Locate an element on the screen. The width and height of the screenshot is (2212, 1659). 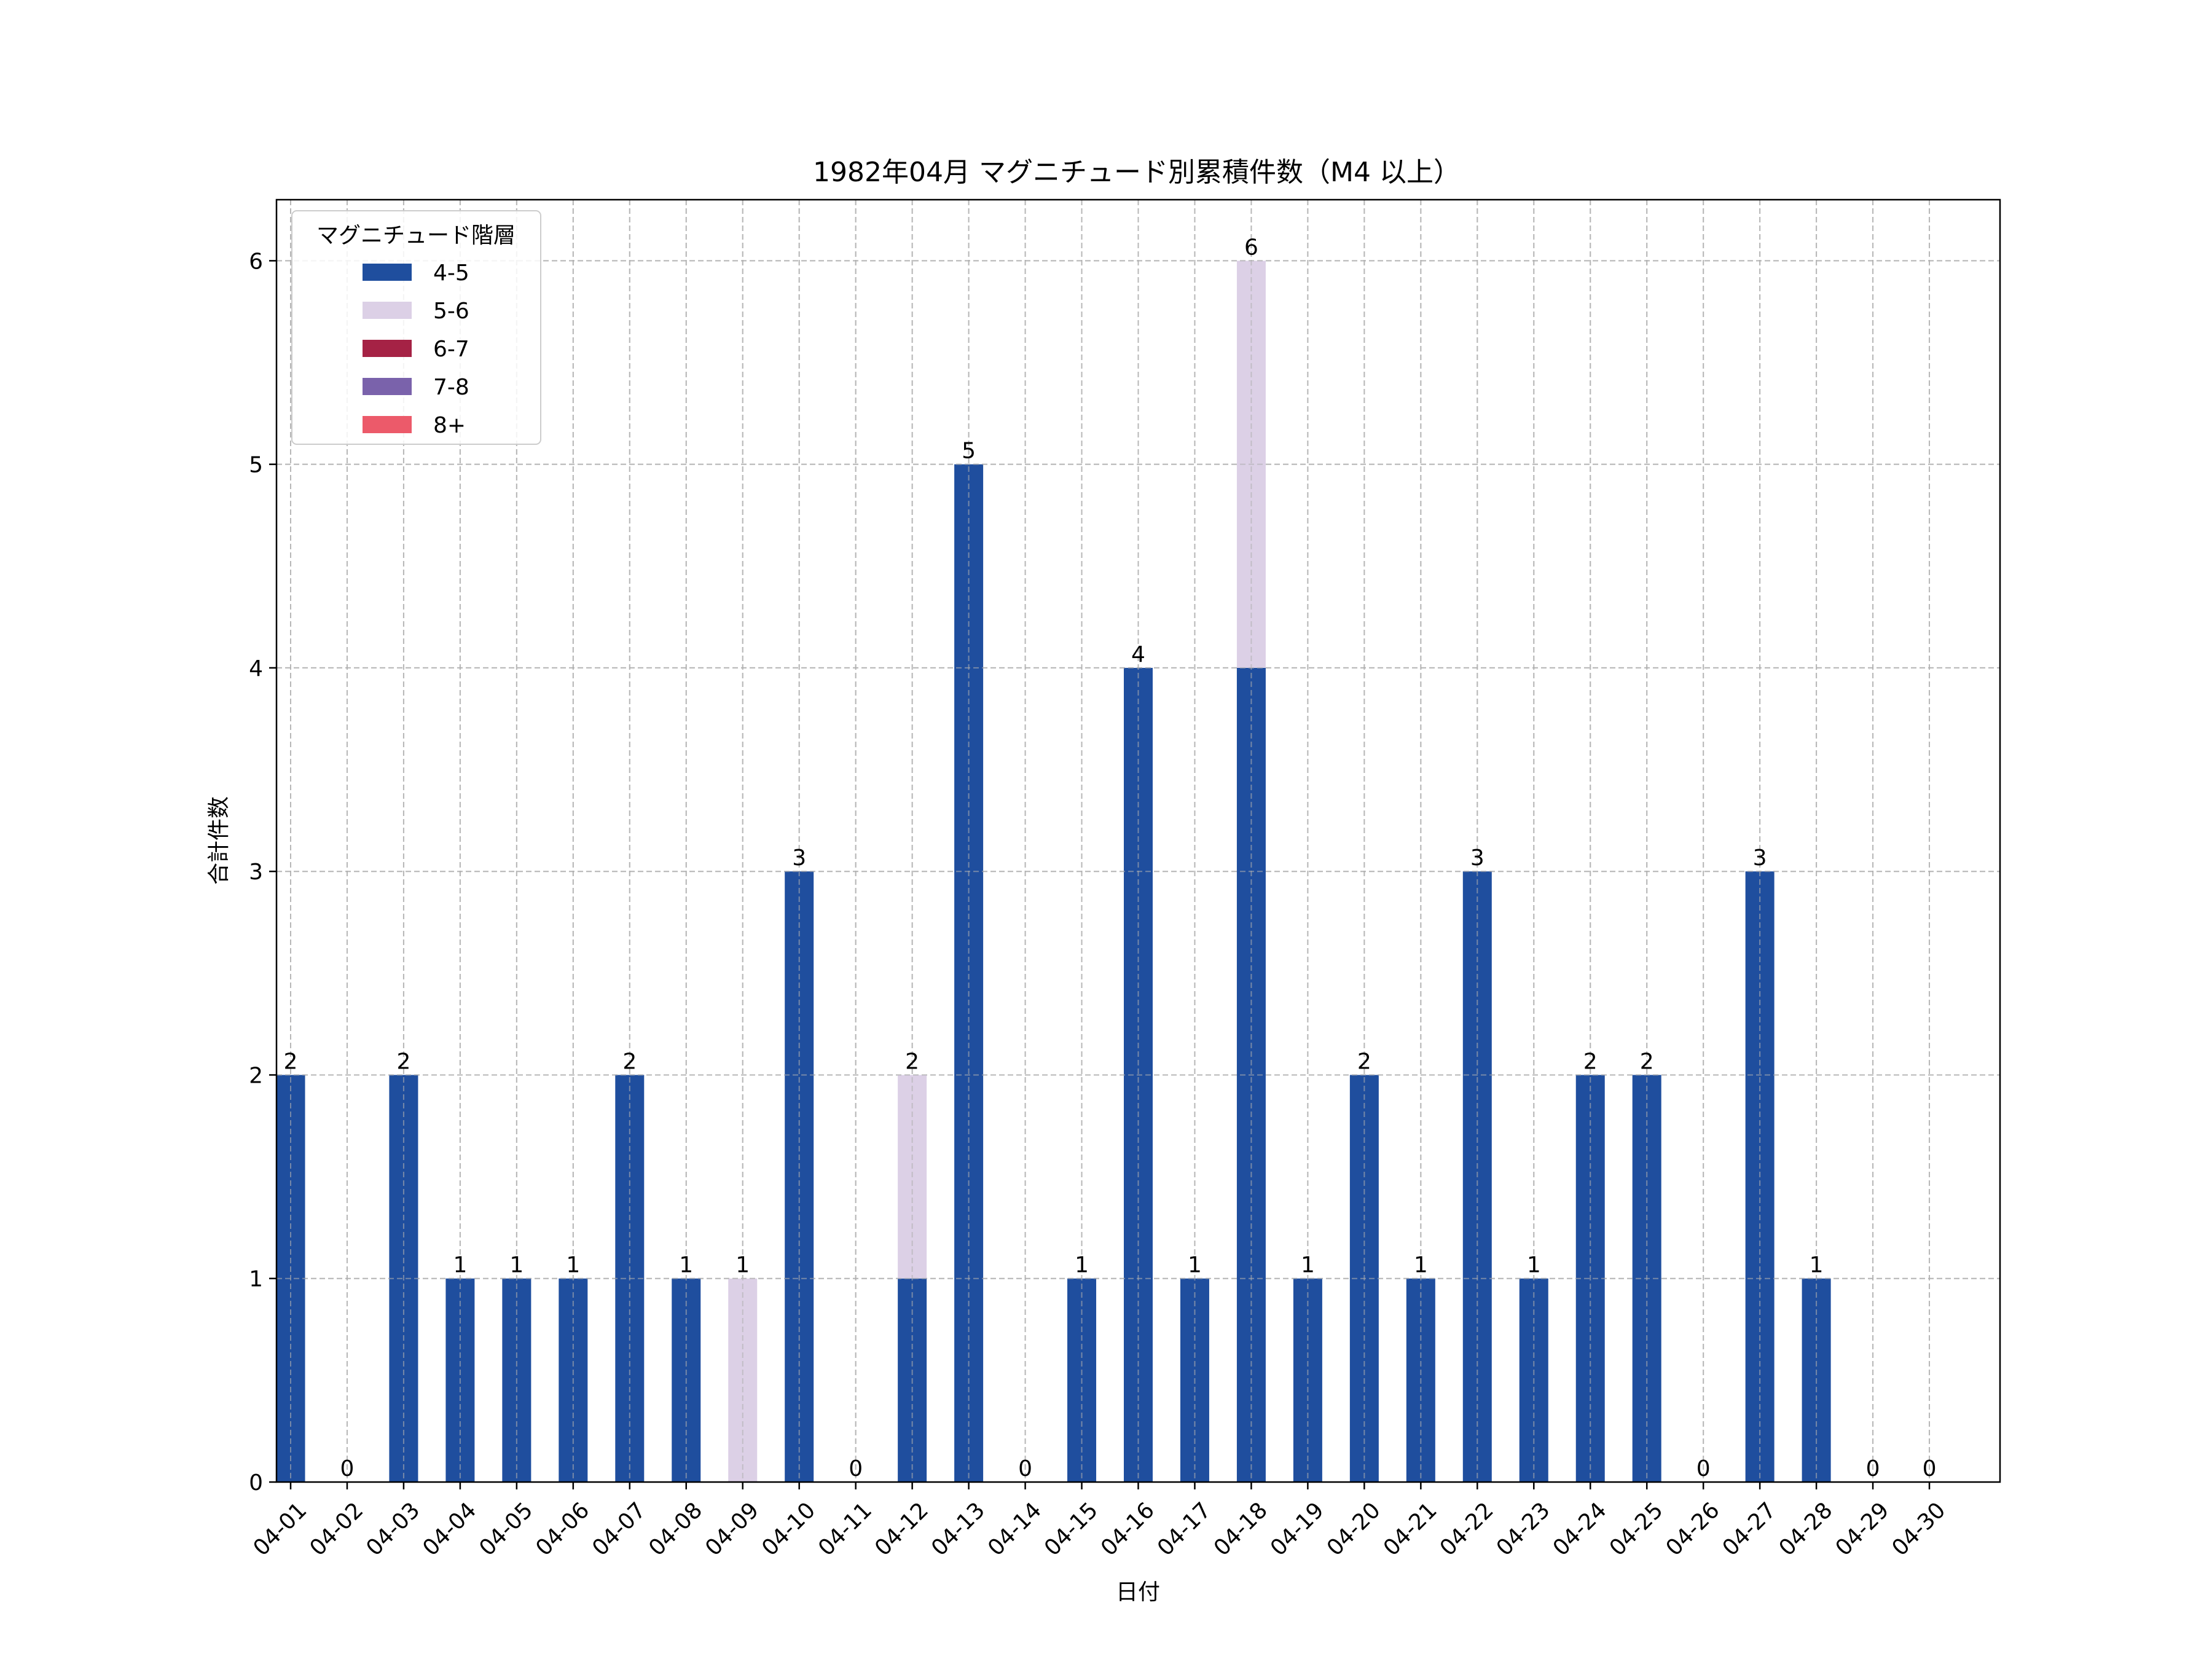
y-tick-label: 0 is located at coordinates (256, 1483).